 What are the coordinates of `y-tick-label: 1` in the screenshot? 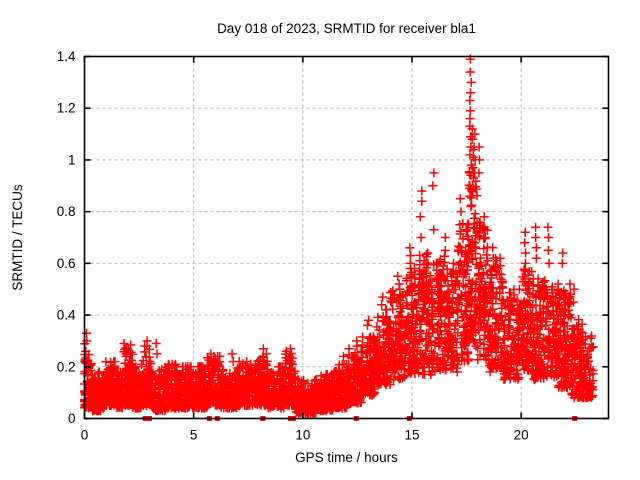 It's located at (72, 159).